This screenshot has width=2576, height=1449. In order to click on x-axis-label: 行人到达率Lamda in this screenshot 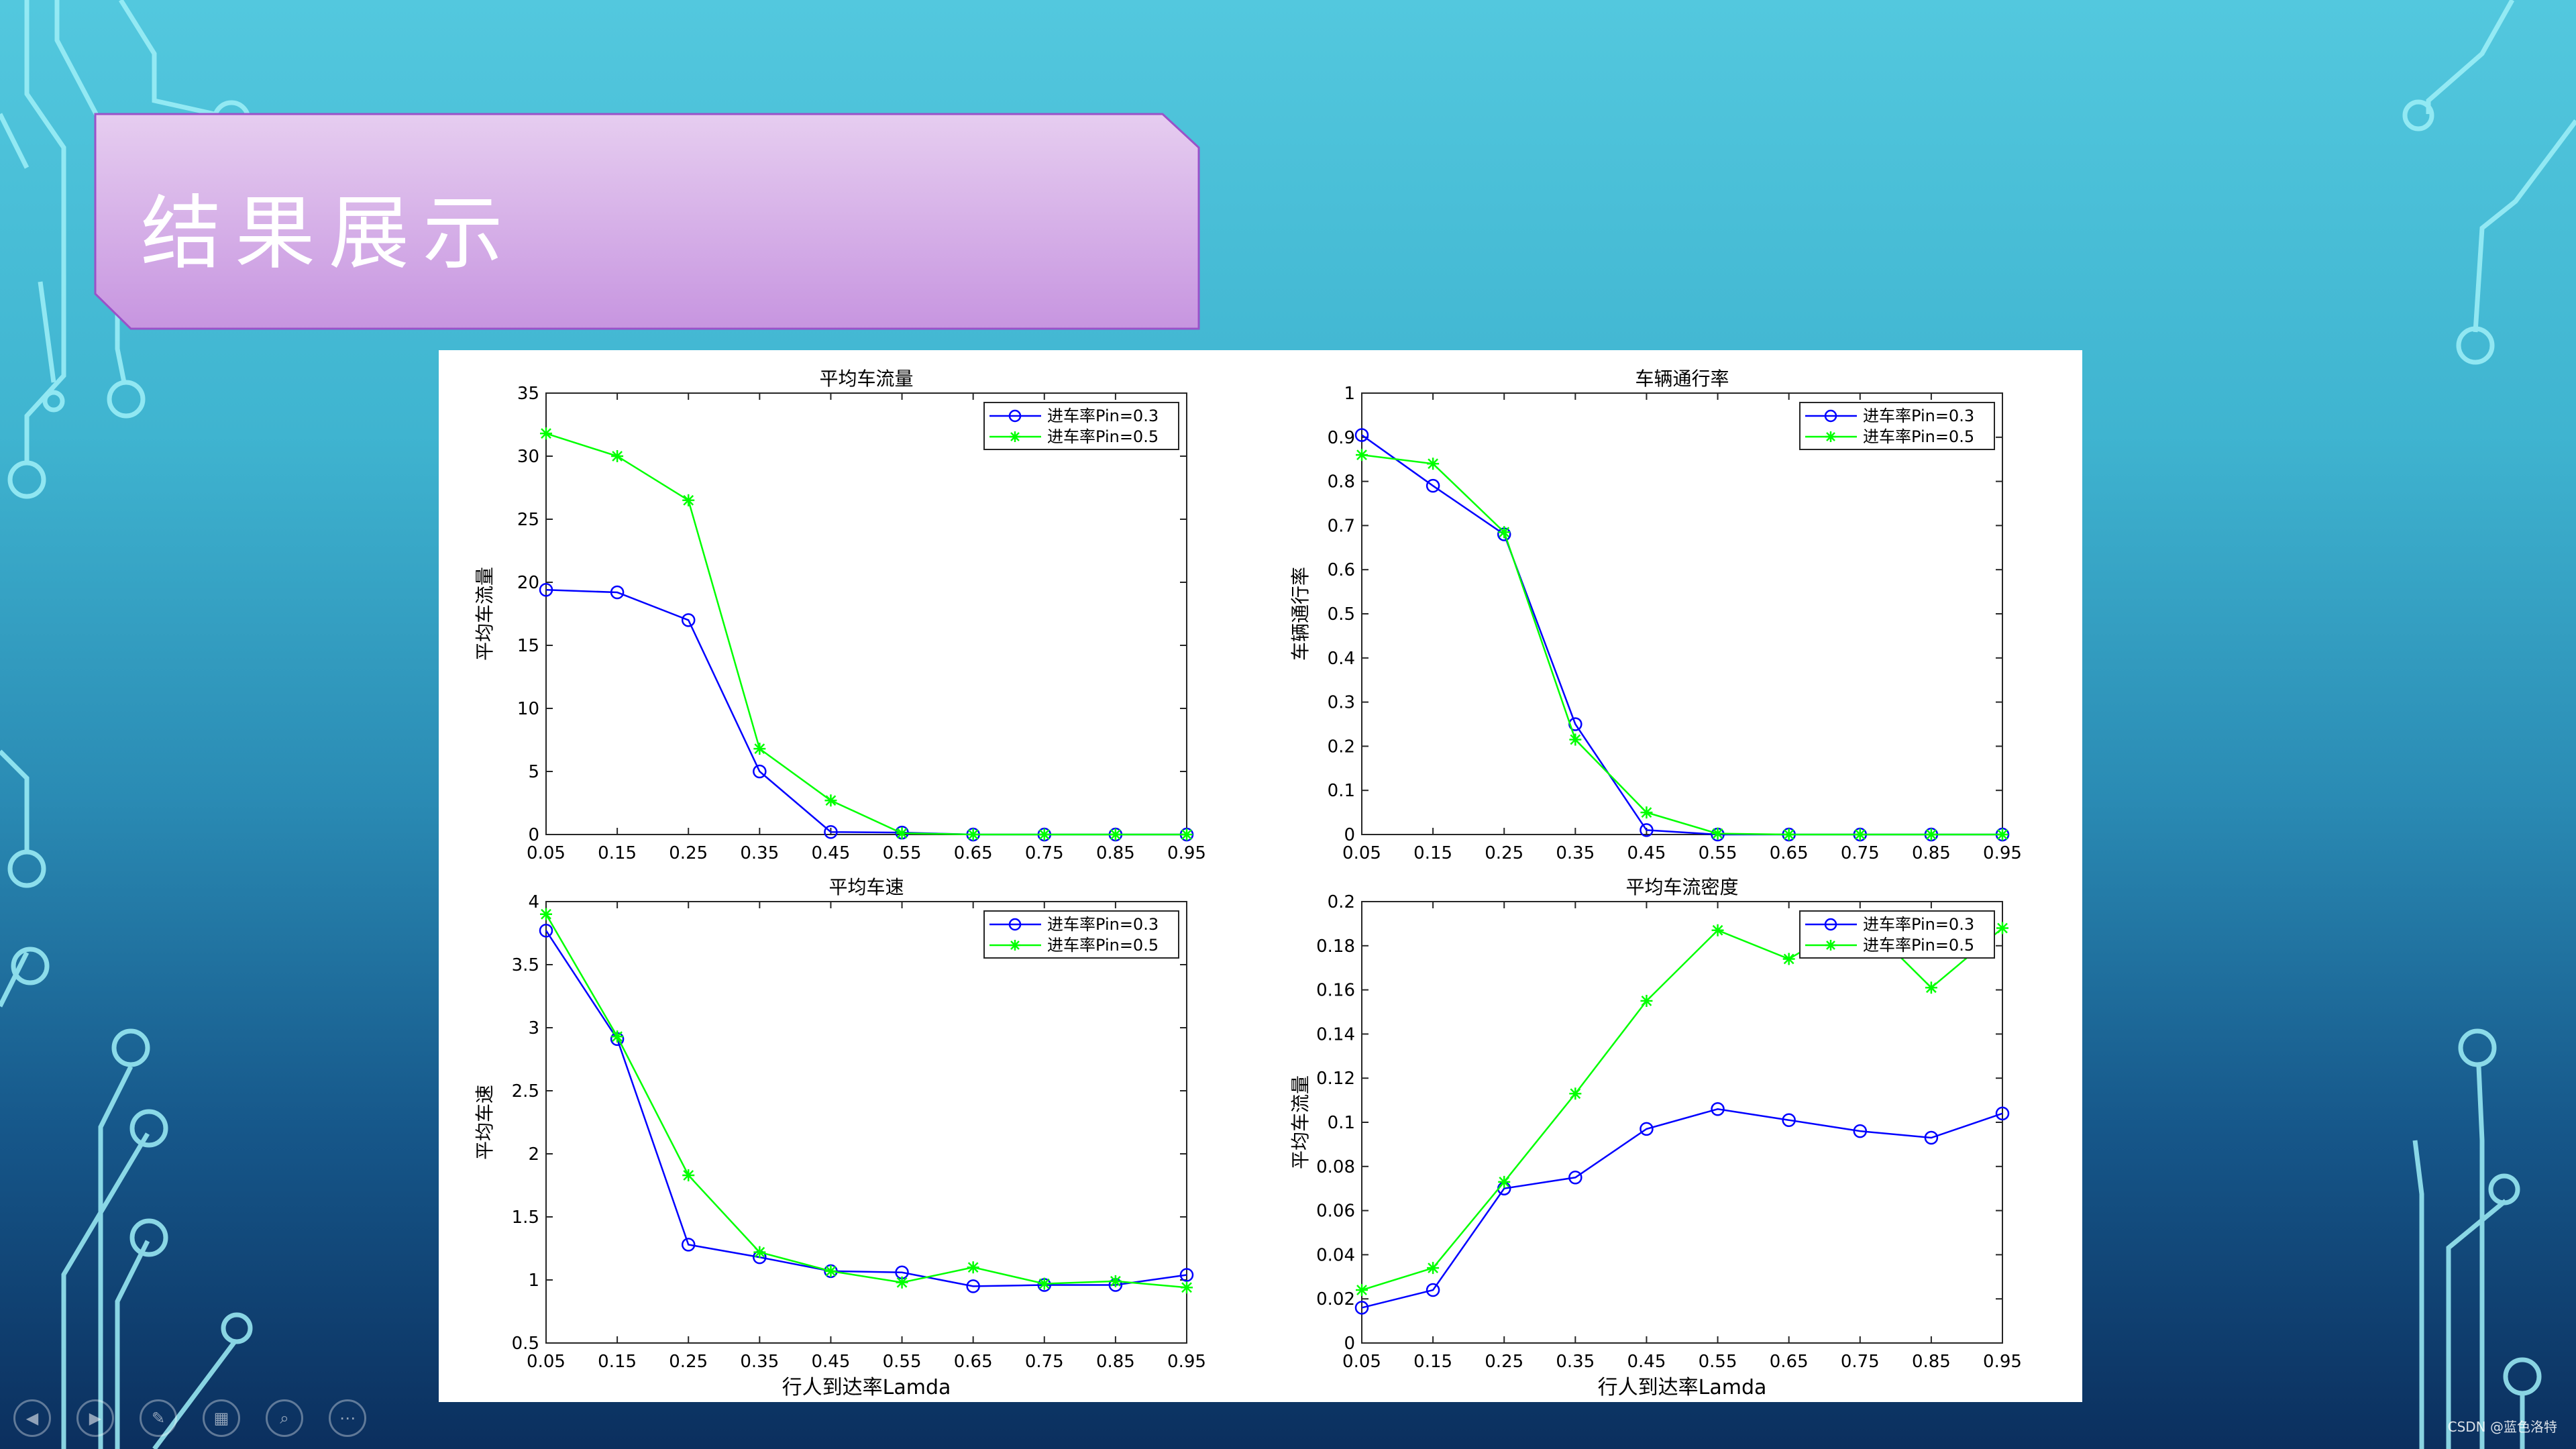, I will do `click(1682, 1387)`.